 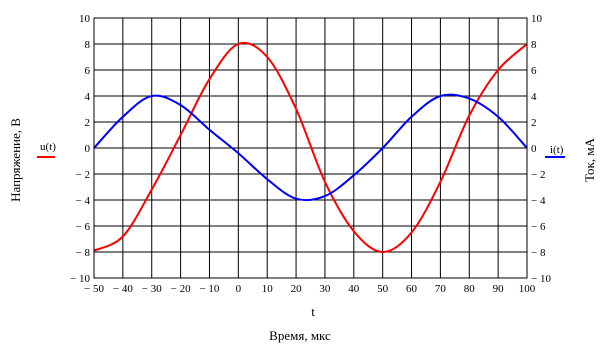 What do you see at coordinates (88, 123) in the screenshot?
I see `y-left-tick-label: 2` at bounding box center [88, 123].